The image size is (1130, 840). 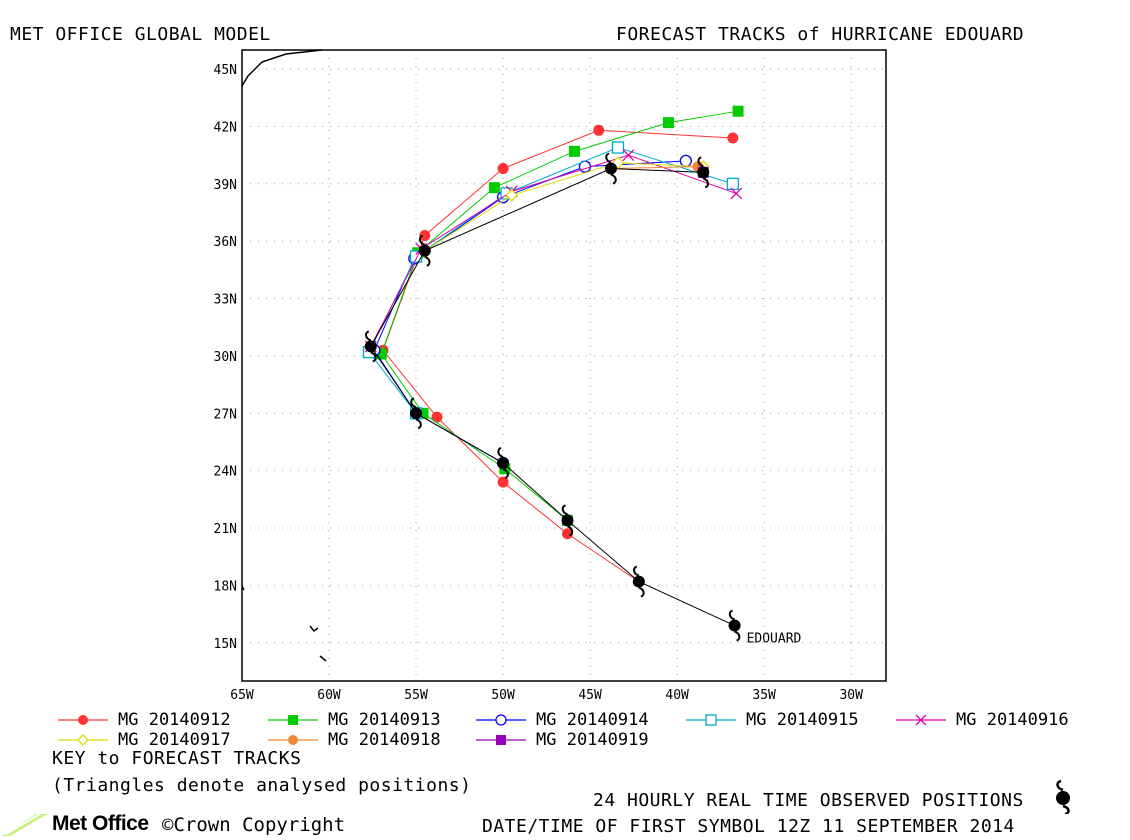 I want to click on legend-label: MG 20140917, so click(x=174, y=740).